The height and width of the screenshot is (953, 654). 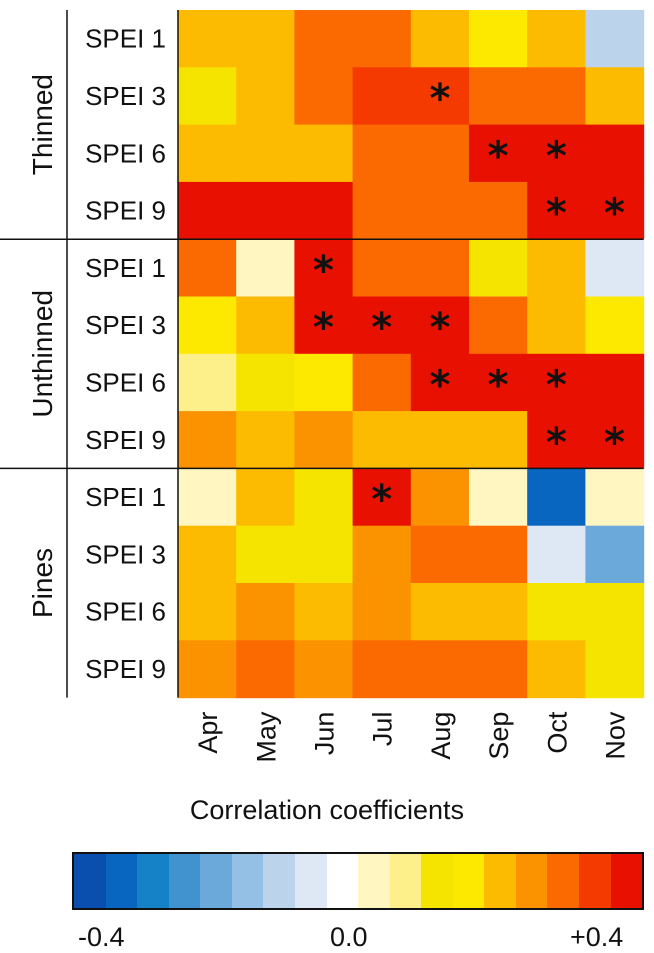 What do you see at coordinates (208, 733) in the screenshot?
I see `x-tick-label: Apr` at bounding box center [208, 733].